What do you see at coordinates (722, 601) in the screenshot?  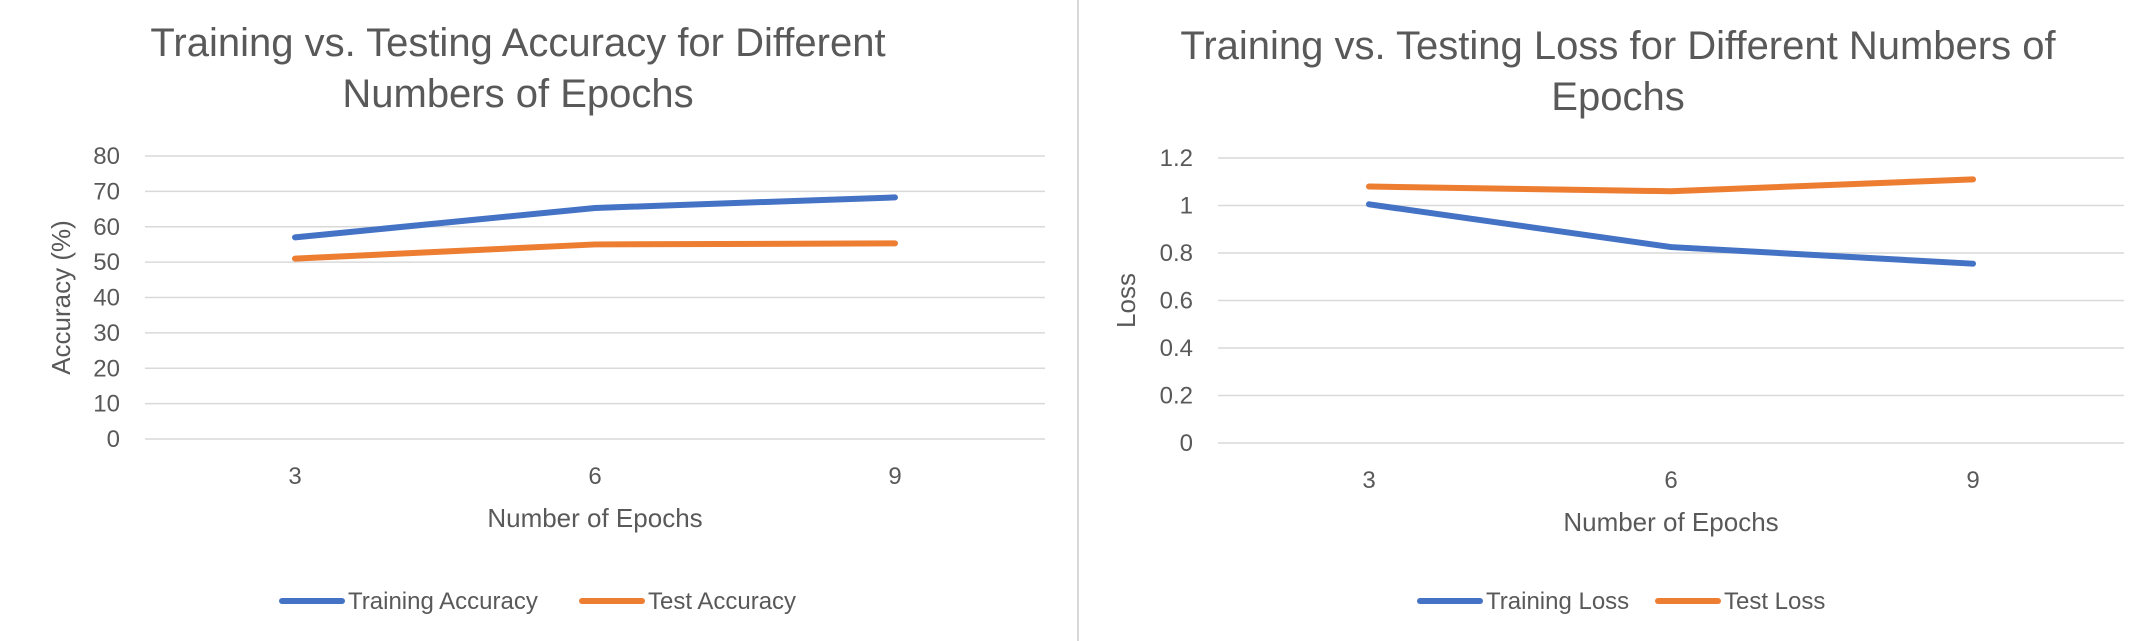 I see `accuracy-legend-label: Test Accuracy` at bounding box center [722, 601].